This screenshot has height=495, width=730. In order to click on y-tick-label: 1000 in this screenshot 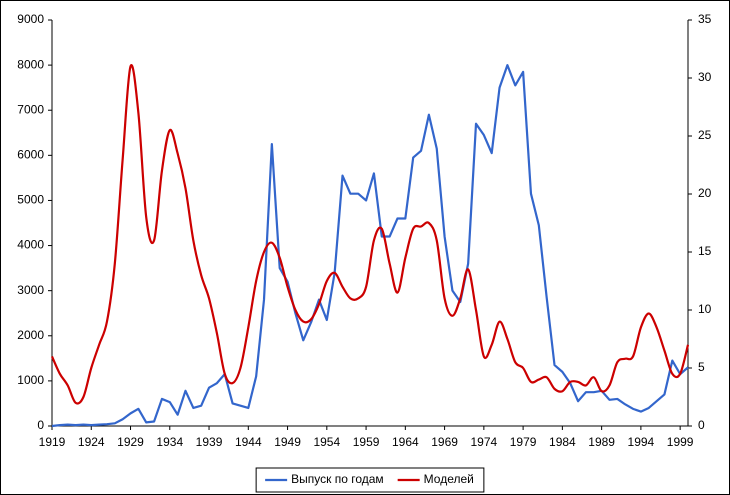, I will do `click(30, 380)`.